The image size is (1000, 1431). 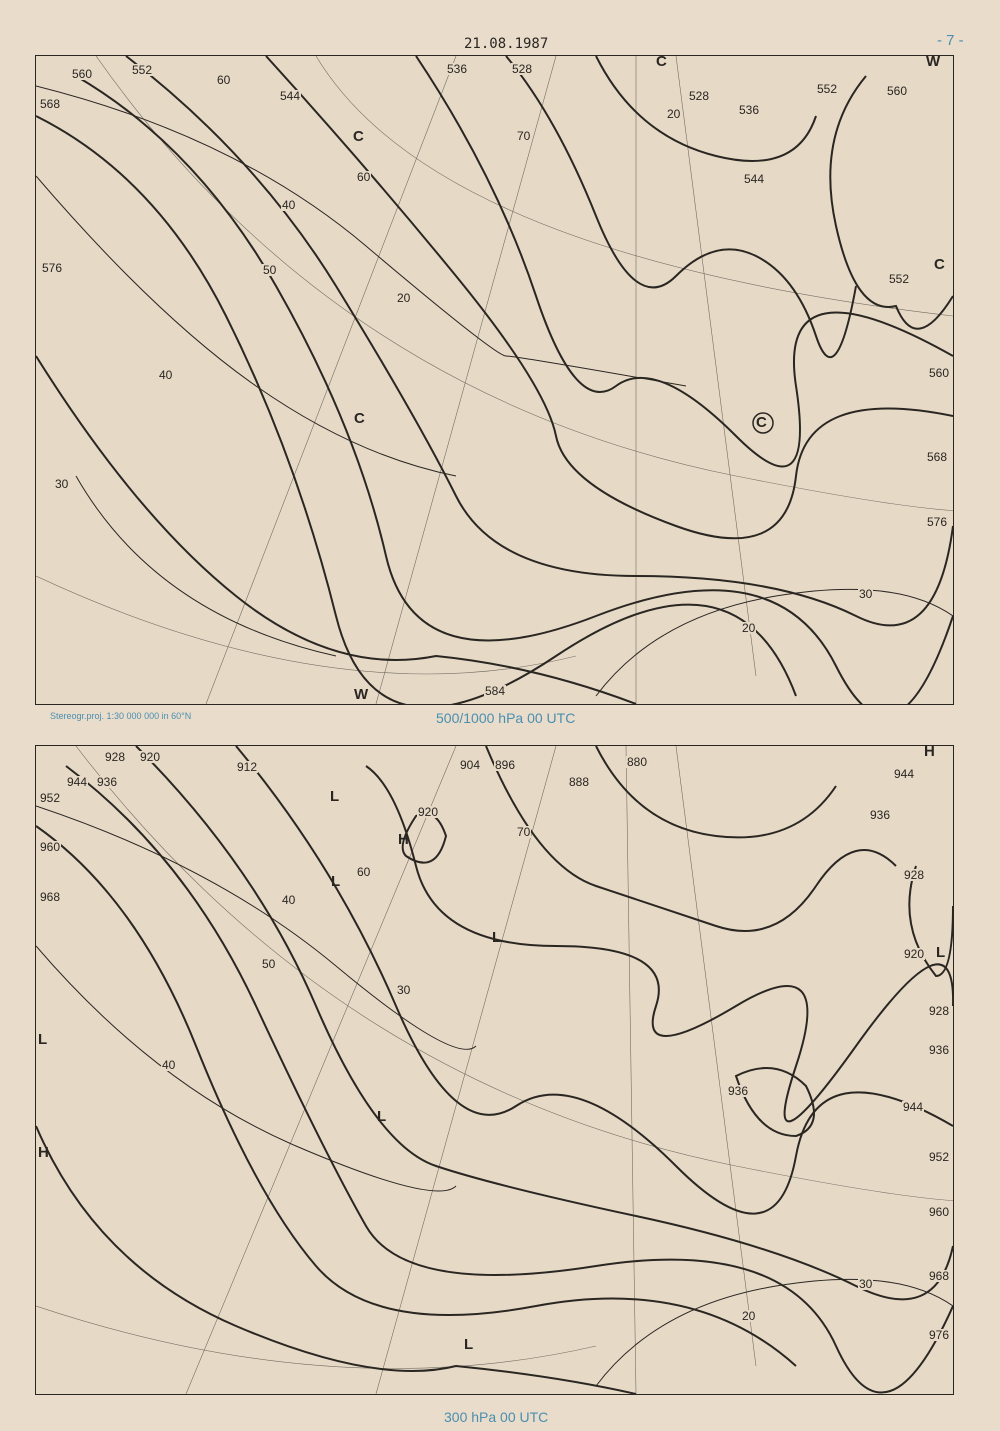 What do you see at coordinates (524, 136) in the screenshot?
I see `thickness-label: 70` at bounding box center [524, 136].